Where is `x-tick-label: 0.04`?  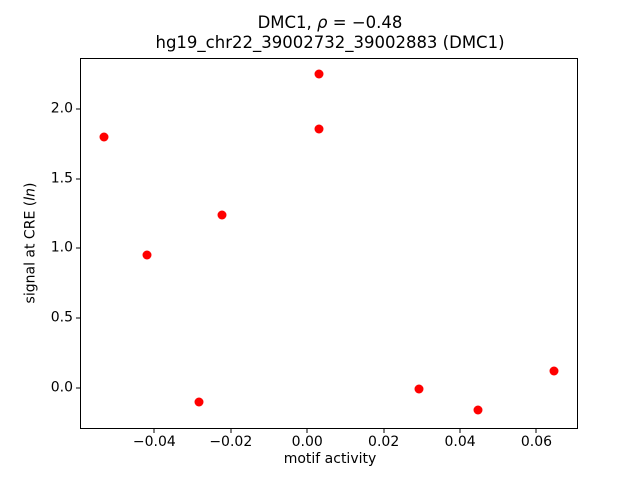
x-tick-label: 0.04 is located at coordinates (460, 442).